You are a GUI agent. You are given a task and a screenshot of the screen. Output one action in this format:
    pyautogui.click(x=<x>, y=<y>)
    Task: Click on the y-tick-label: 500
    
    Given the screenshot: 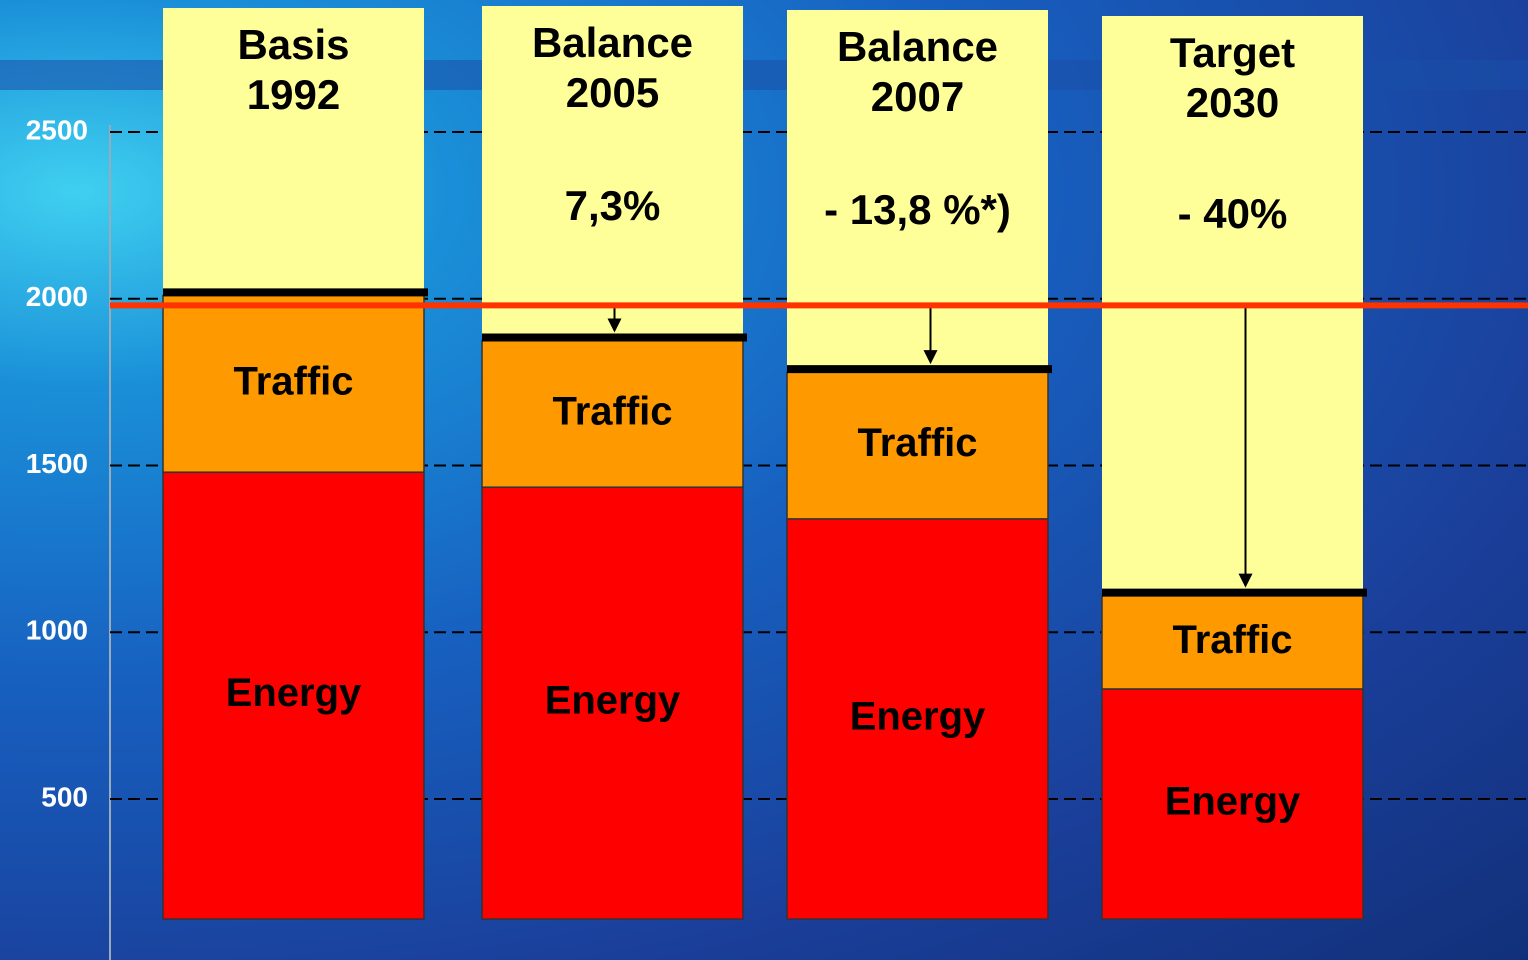 What is the action you would take?
    pyautogui.click(x=64, y=796)
    